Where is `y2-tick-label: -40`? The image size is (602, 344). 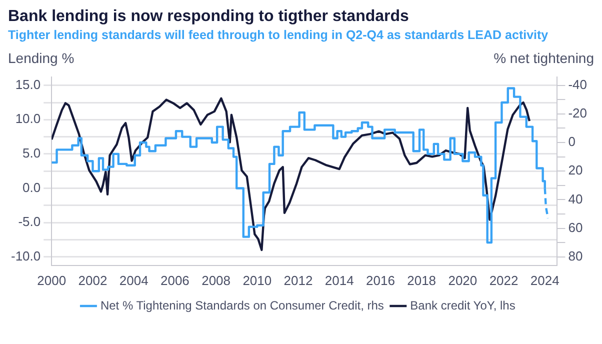 y2-tick-label: -40 is located at coordinates (578, 84).